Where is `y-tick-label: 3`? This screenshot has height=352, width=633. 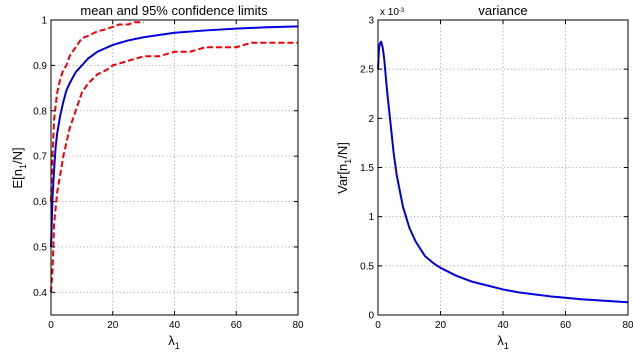
y-tick-label: 3 is located at coordinates (371, 21).